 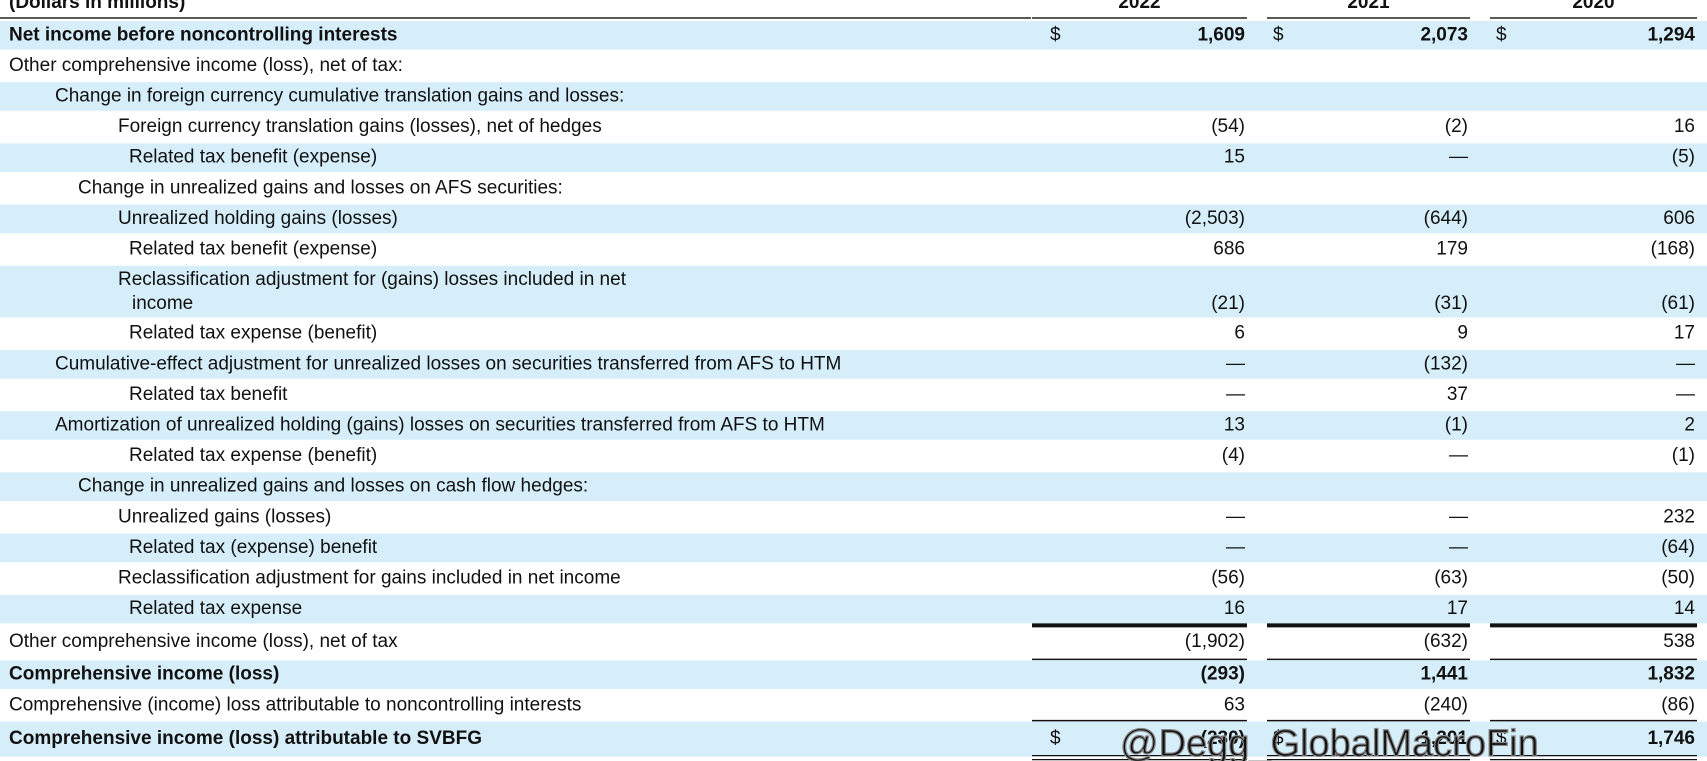 What do you see at coordinates (1444, 34) in the screenshot?
I see `cell-value: 2,073` at bounding box center [1444, 34].